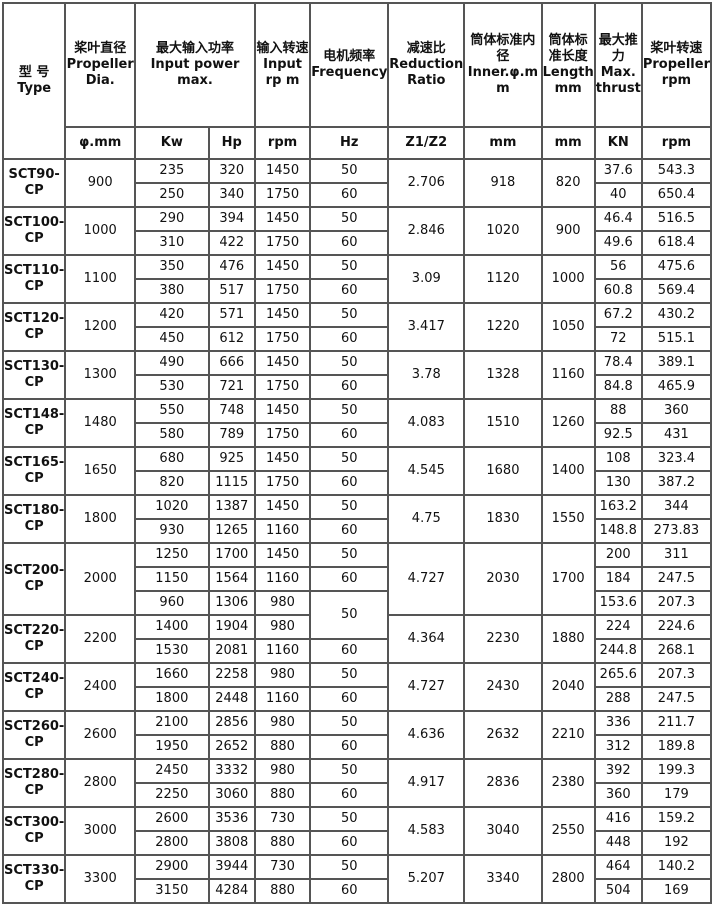 This screenshot has width=712, height=904. I want to click on power-hp: 2258, so click(231, 675).